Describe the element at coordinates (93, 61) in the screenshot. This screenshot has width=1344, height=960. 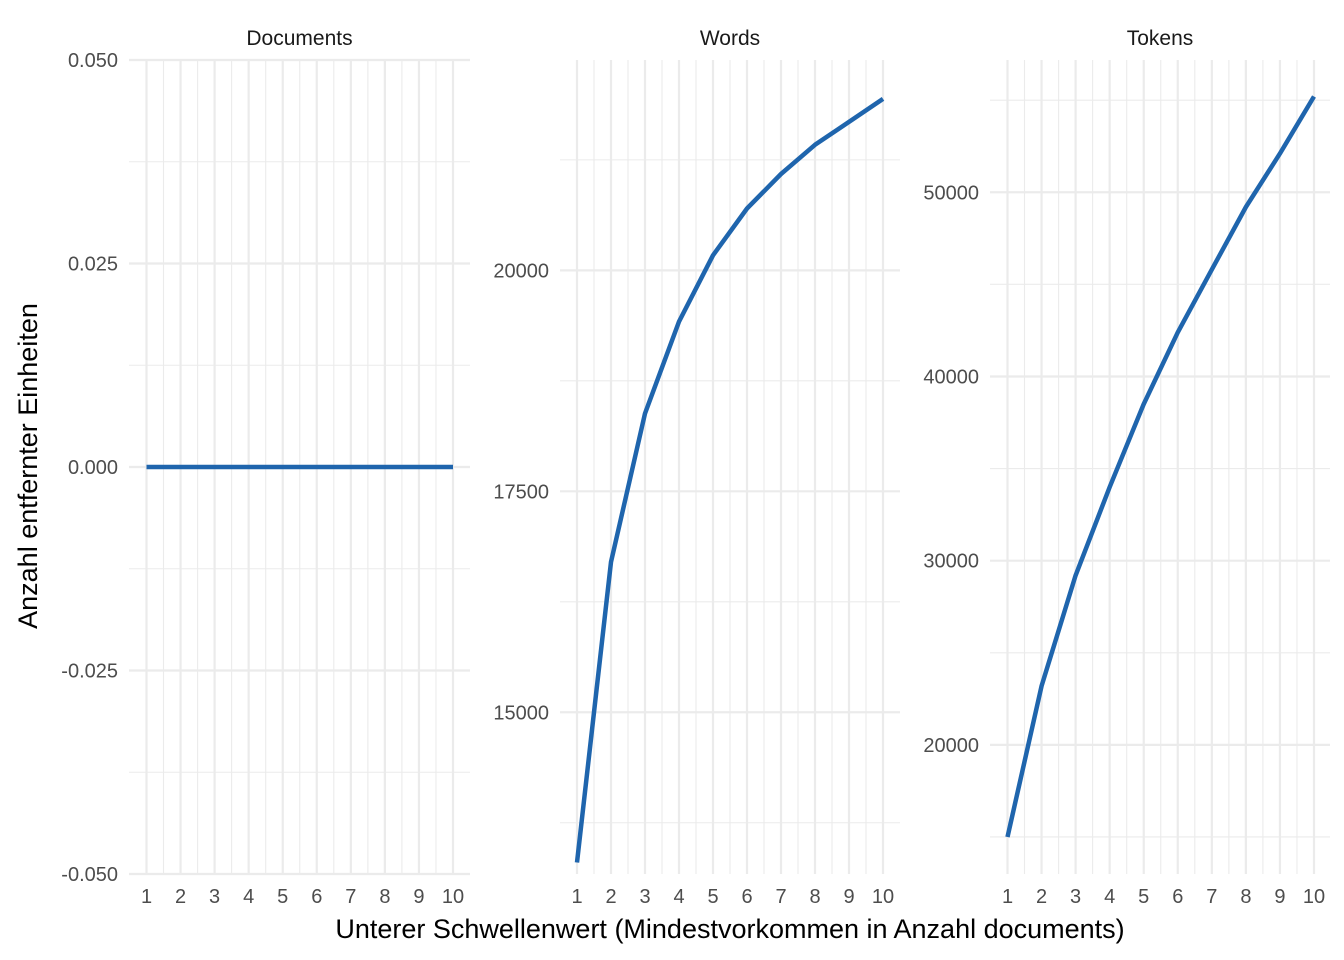
I see `y-tick-label: 0.050` at that location.